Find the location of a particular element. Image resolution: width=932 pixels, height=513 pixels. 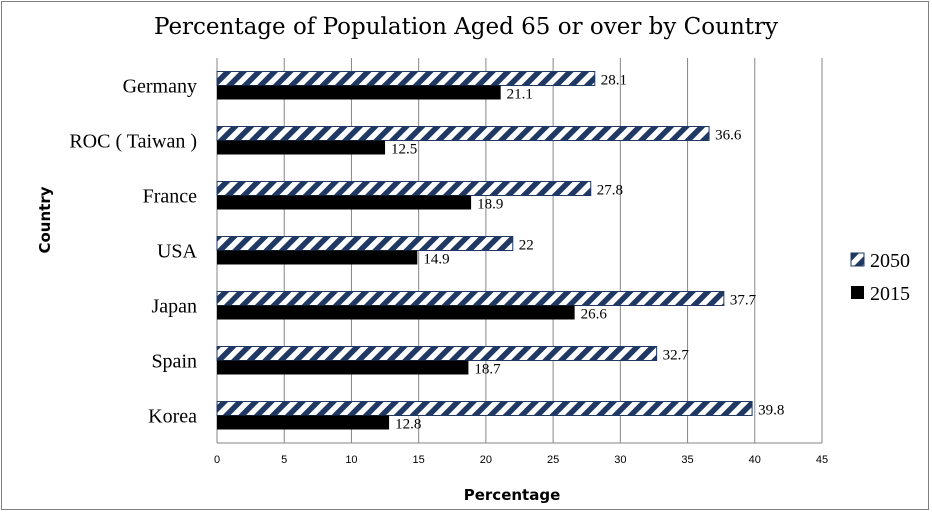

legend-label-2050: 2050 is located at coordinates (890, 261).